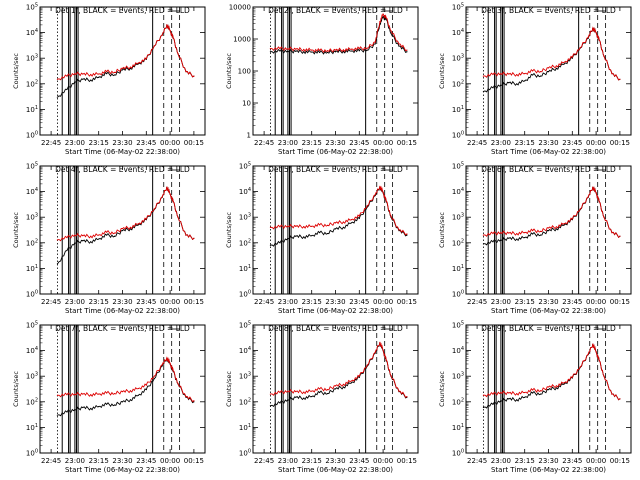 The width and height of the screenshot is (640, 480). I want to click on x-tick-label: 22:45, so click(51, 302).